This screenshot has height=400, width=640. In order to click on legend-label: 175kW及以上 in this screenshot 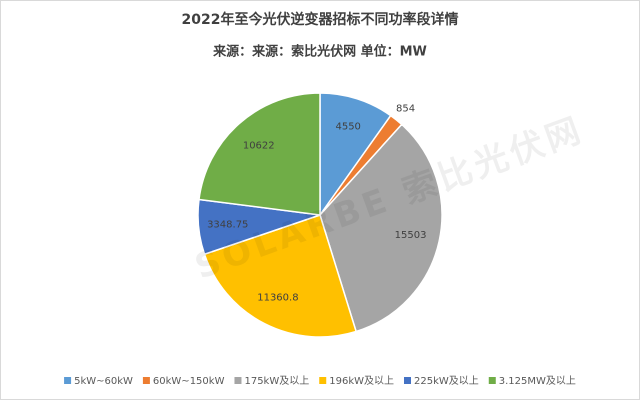, I will do `click(276, 381)`.